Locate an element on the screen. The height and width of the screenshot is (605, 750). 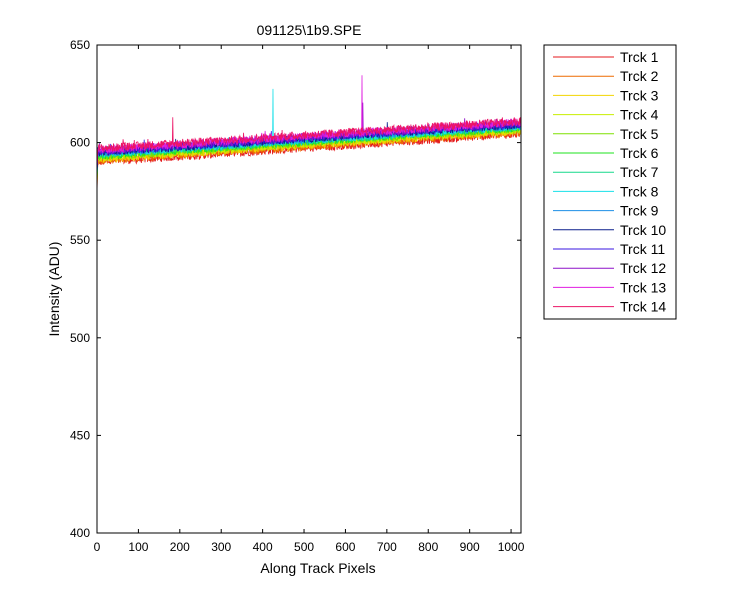
y-axis-label: Intensity (ADU) is located at coordinates (54, 289).